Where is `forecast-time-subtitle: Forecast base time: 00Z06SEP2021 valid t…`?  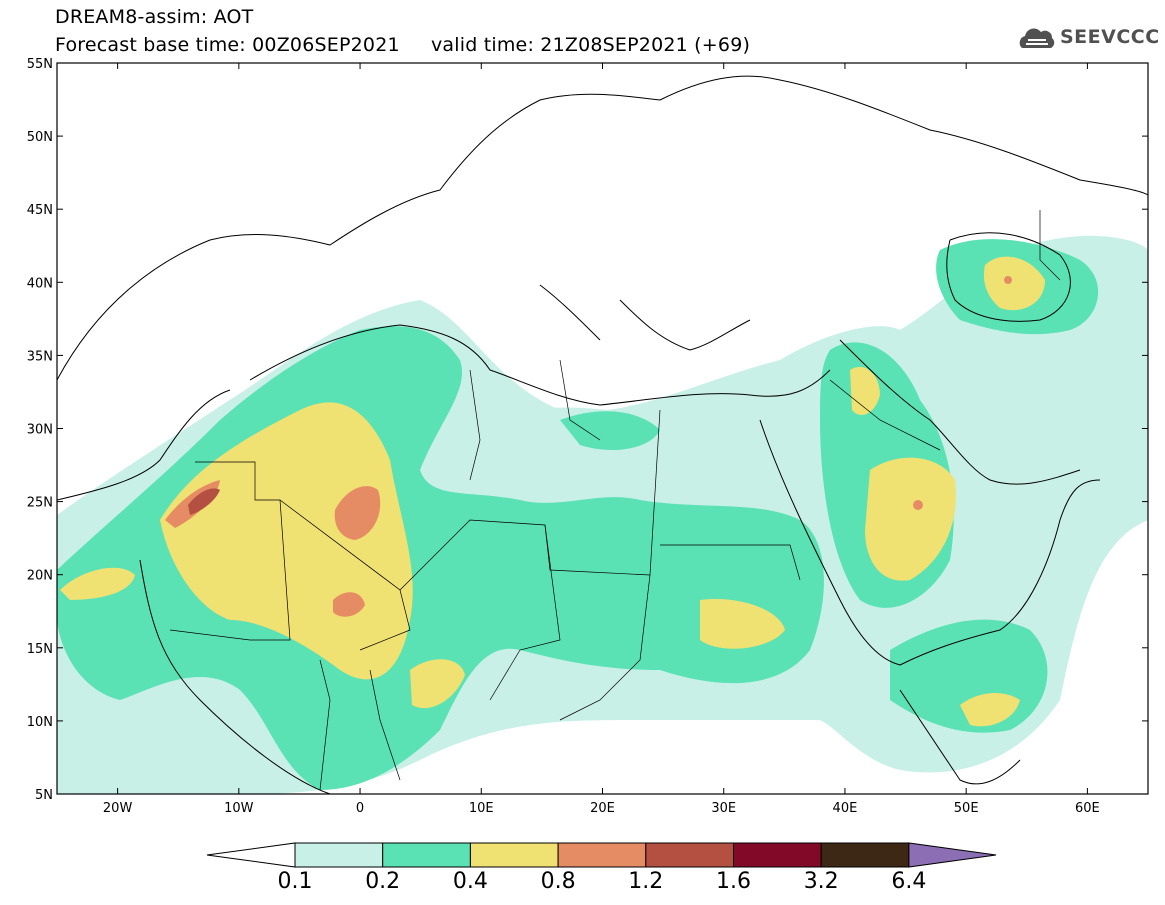
forecast-time-subtitle: Forecast base time: 00Z06SEP2021 valid t… is located at coordinates (403, 45).